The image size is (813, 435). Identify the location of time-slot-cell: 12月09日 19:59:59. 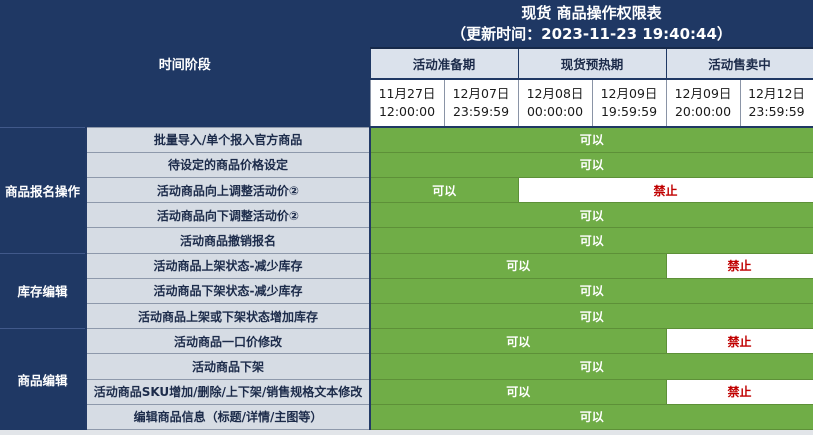
(629, 103).